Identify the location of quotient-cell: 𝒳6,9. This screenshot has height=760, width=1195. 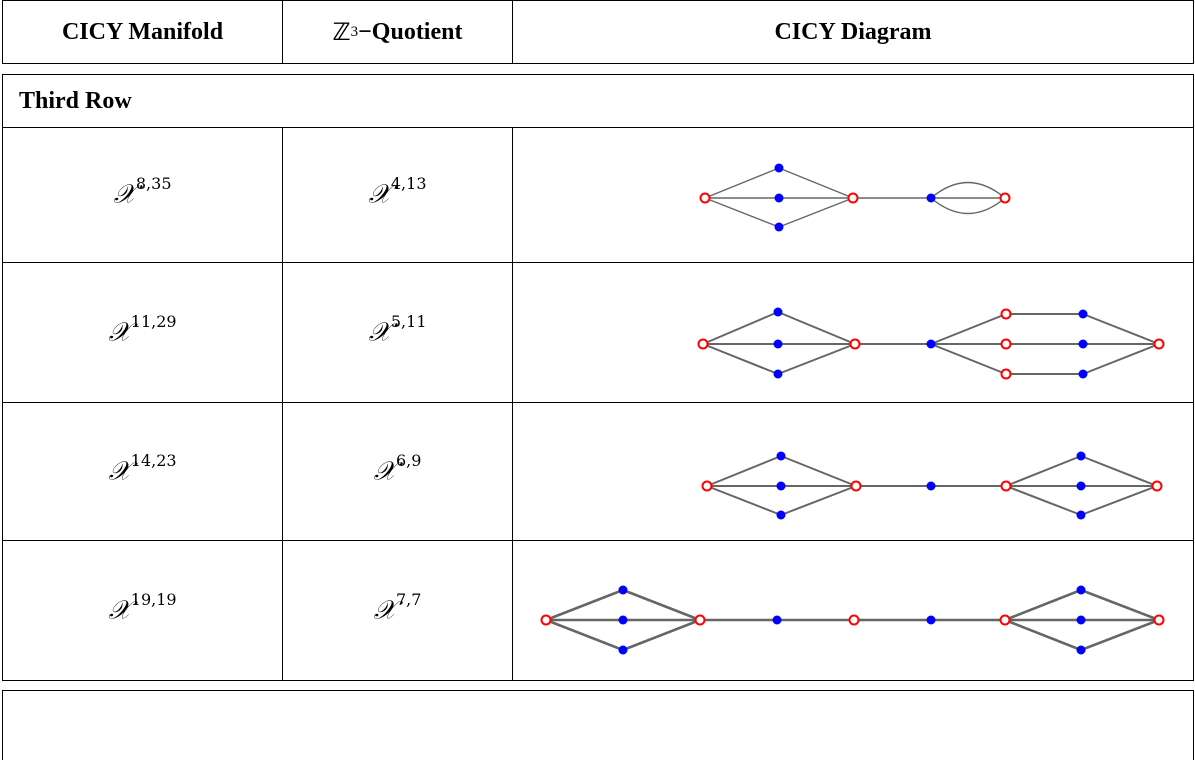
(398, 471).